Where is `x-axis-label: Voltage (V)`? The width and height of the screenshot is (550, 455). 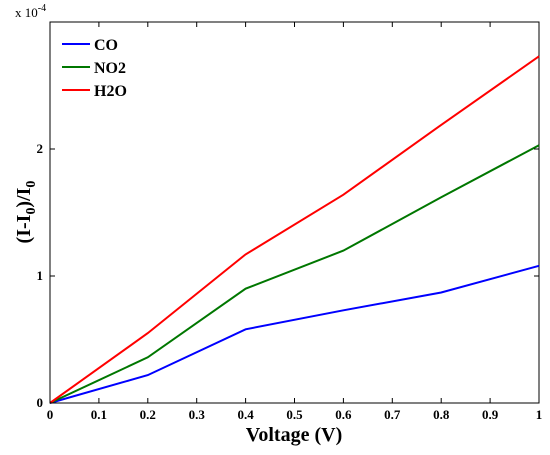 x-axis-label: Voltage (V) is located at coordinates (294, 435).